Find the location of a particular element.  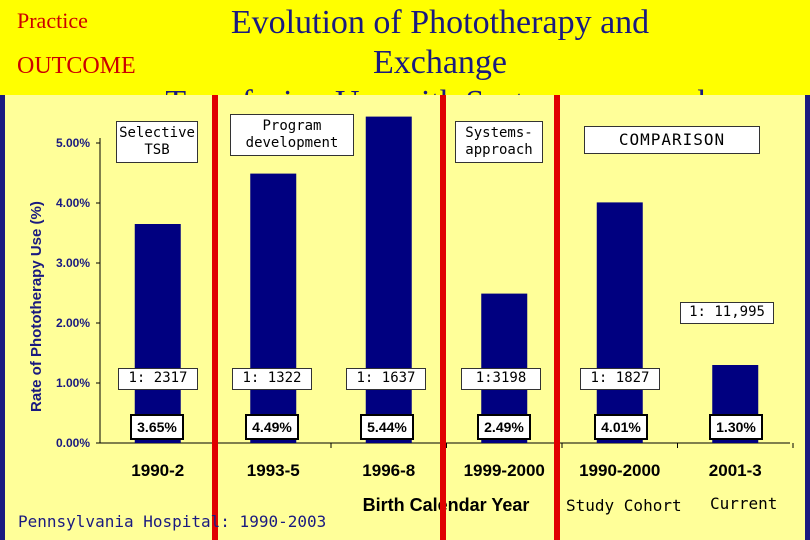

x-tick-label: 1993-5 is located at coordinates (273, 470).